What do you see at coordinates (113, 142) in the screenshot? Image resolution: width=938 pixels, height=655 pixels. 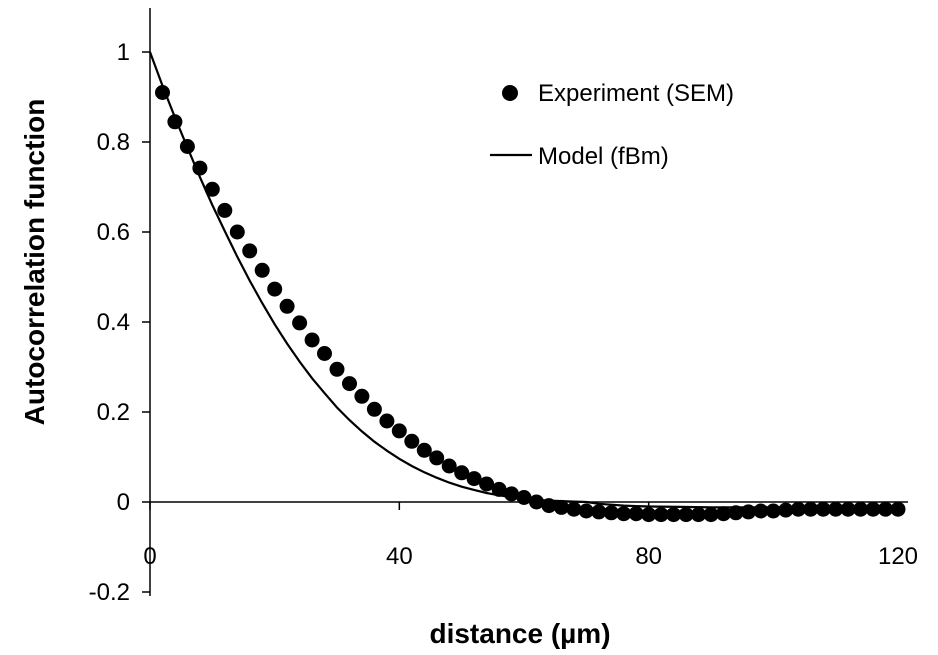 I see `y-tick-label: 0.8` at bounding box center [113, 142].